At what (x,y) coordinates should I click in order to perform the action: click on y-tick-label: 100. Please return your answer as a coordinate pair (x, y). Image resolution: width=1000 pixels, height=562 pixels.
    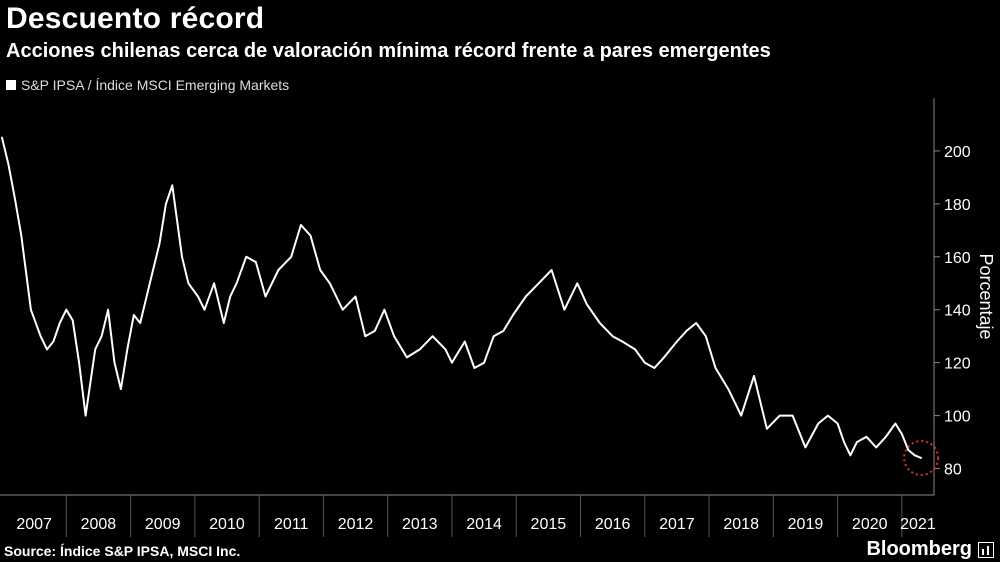
    Looking at the image, I should click on (957, 417).